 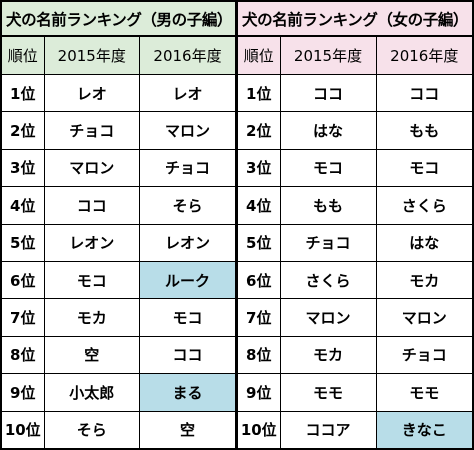 I want to click on name-2016-cell: レオン, so click(x=187, y=242).